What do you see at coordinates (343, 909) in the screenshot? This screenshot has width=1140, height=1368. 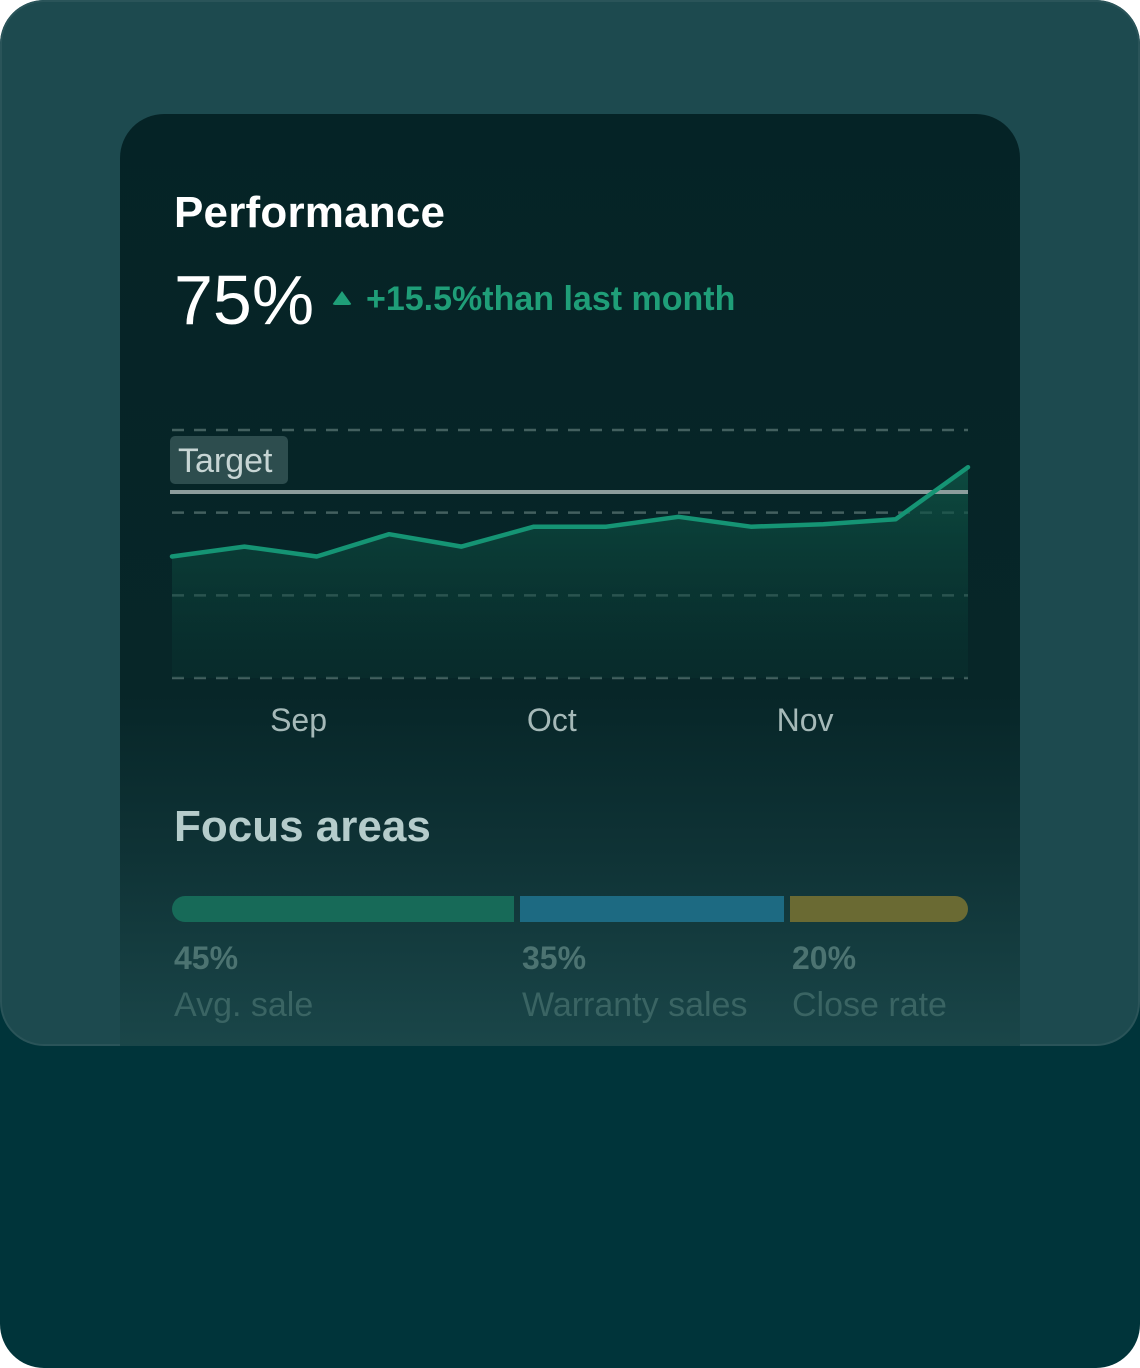 I see `focus-bar-avg-sale` at bounding box center [343, 909].